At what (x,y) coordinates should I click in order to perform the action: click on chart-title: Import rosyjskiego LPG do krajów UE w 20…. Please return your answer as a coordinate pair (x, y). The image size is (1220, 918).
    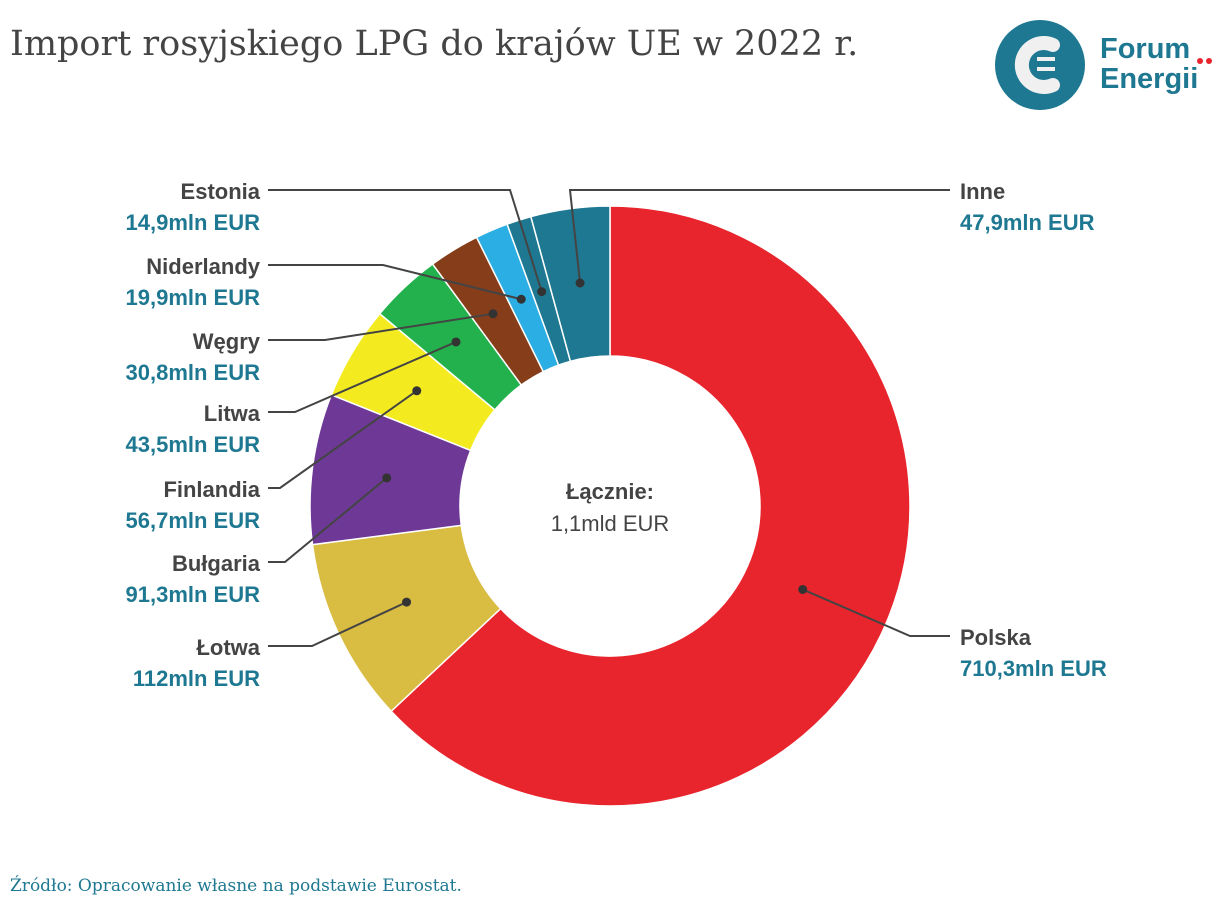
    Looking at the image, I should click on (434, 44).